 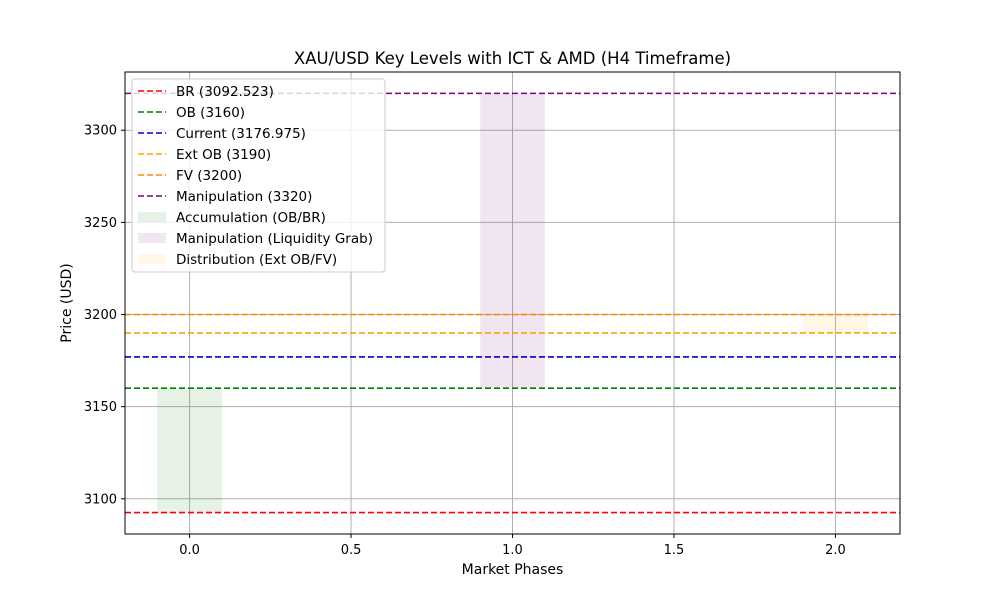 I want to click on legend-label: FV (3200), so click(x=209, y=176).